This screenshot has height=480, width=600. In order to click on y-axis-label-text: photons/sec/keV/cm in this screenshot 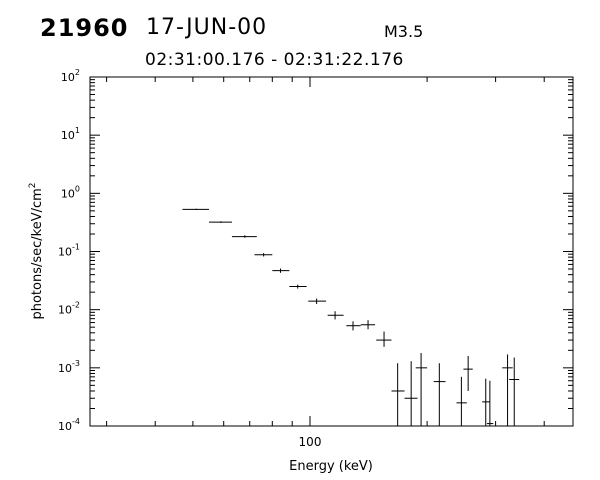, I will do `click(37, 253)`.